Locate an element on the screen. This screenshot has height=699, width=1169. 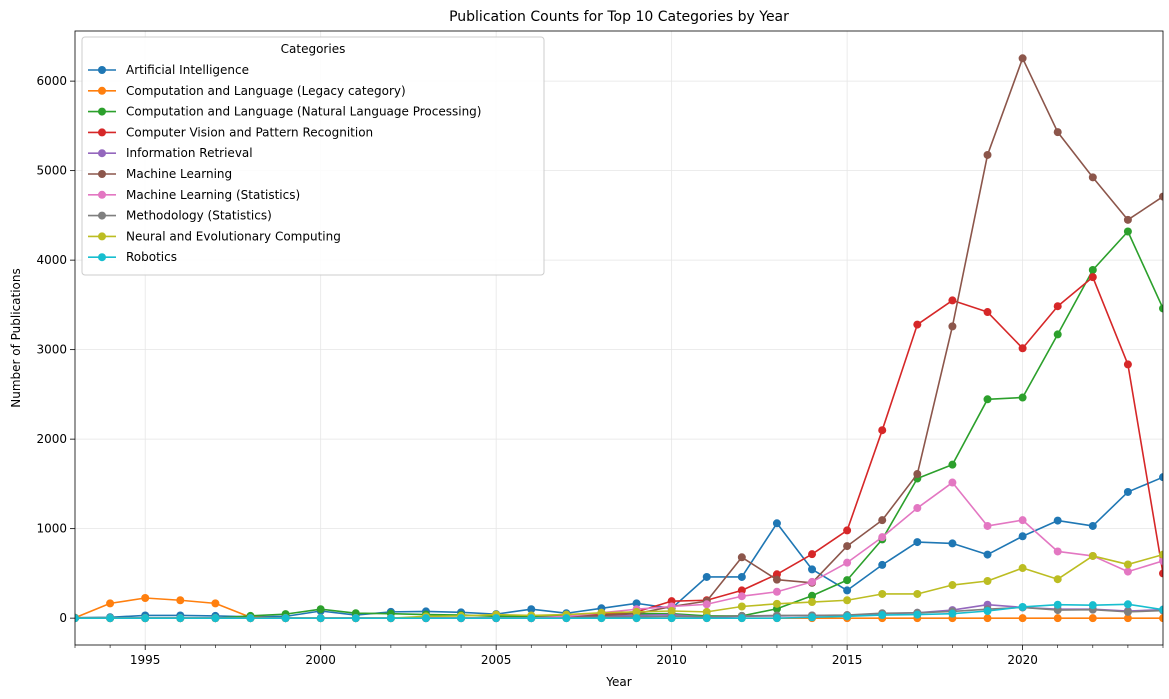
bottom-margin is located at coordinates (619, 672).